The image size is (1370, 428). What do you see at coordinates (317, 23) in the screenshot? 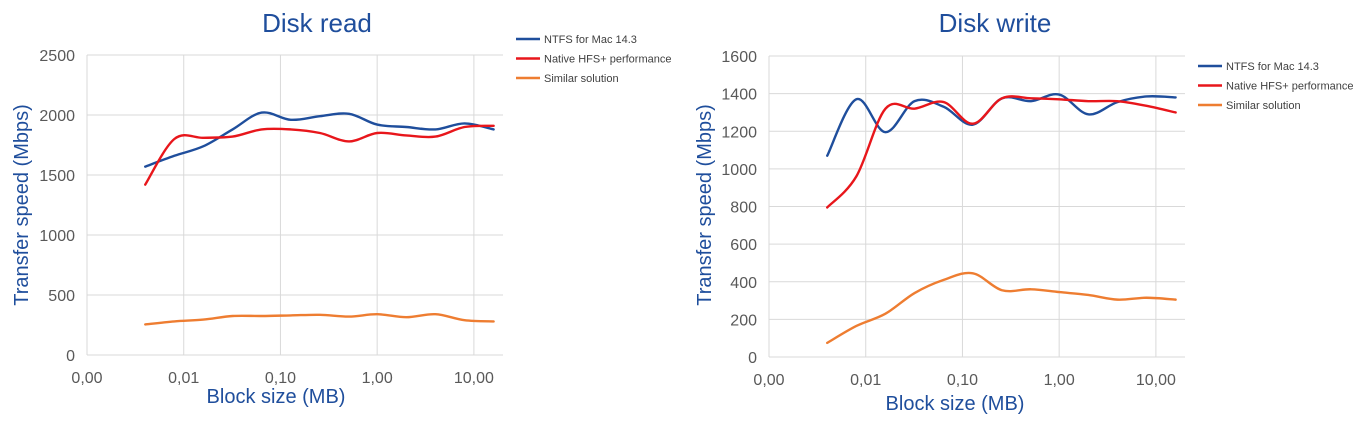
I see `chart-title: Disk read` at bounding box center [317, 23].